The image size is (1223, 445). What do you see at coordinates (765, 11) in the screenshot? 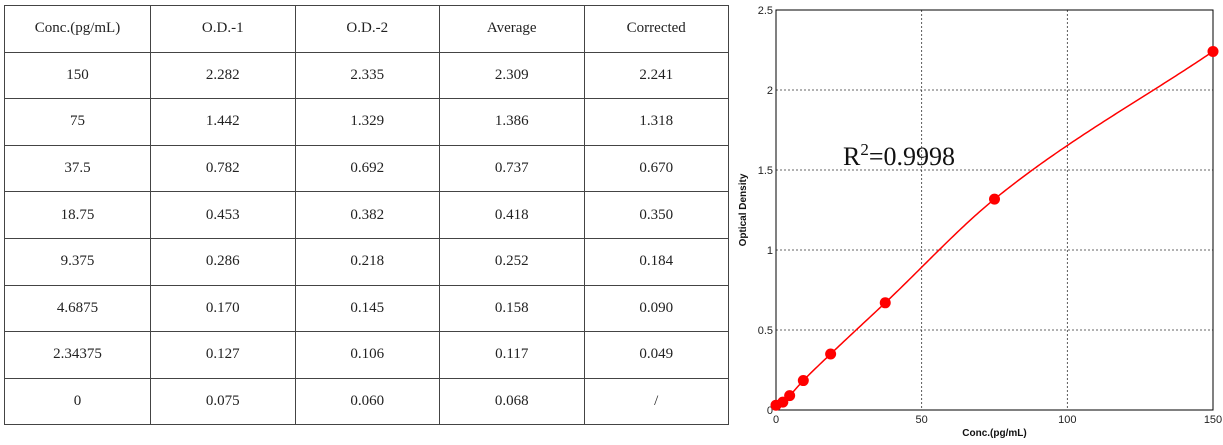
I see `y-tick-label: 2.5` at bounding box center [765, 11].